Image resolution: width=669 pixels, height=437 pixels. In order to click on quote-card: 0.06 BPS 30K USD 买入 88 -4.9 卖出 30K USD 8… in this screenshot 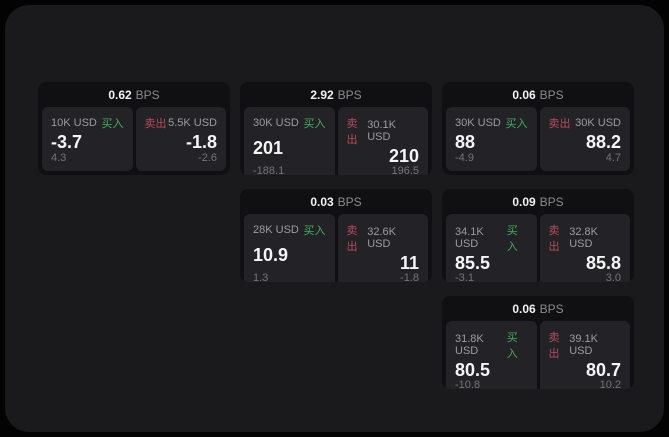, I will do `click(538, 128)`.